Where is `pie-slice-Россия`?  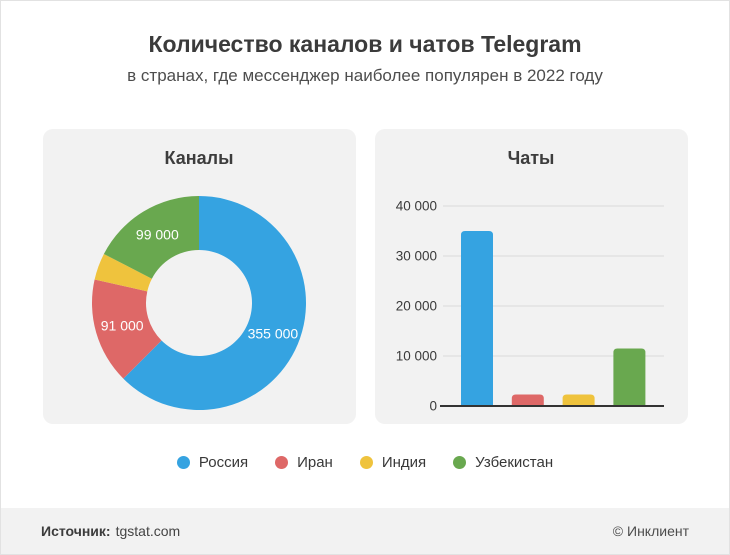
pie-slice-Россия is located at coordinates (214, 303).